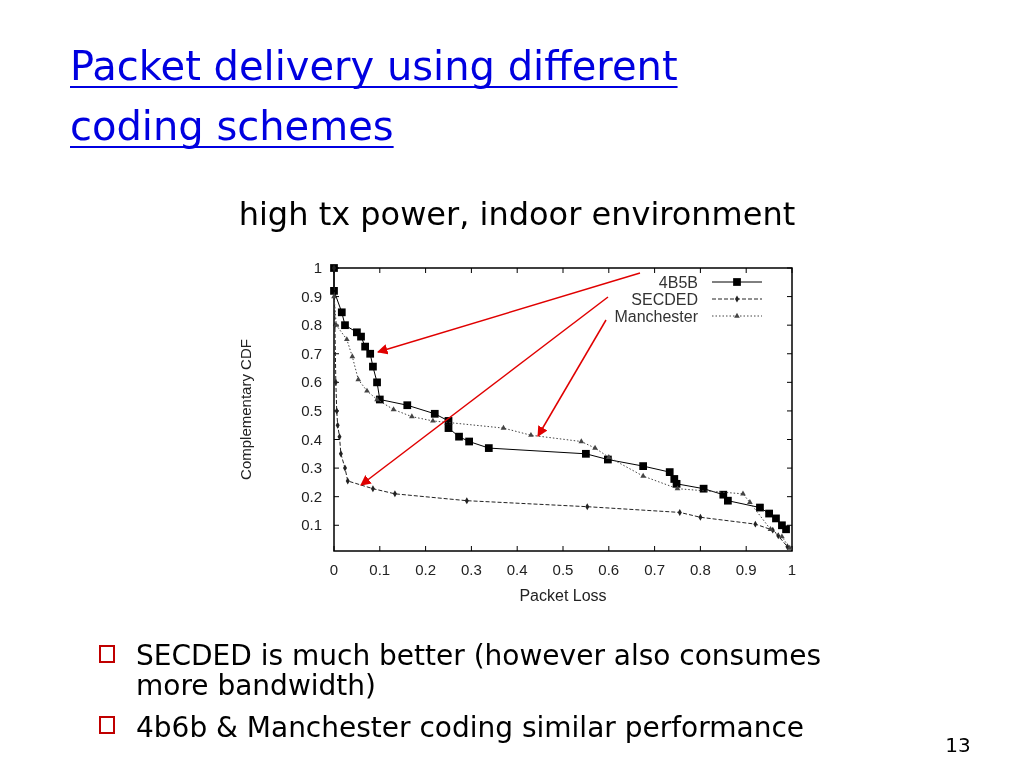 The width and height of the screenshot is (1024, 768). I want to click on y-tick-label: 0.5, so click(311, 410).